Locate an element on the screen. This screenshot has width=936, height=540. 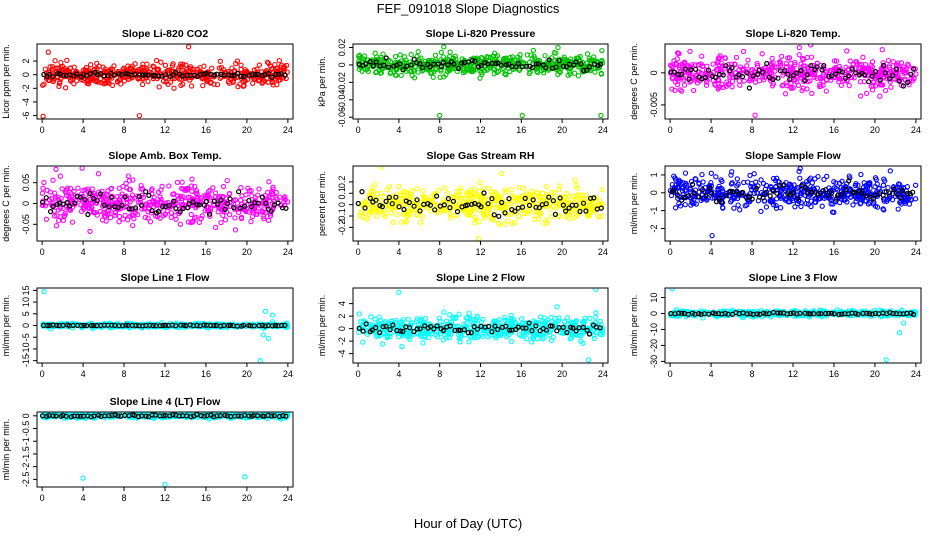
y-tick-label: 15 is located at coordinates (26, 290).